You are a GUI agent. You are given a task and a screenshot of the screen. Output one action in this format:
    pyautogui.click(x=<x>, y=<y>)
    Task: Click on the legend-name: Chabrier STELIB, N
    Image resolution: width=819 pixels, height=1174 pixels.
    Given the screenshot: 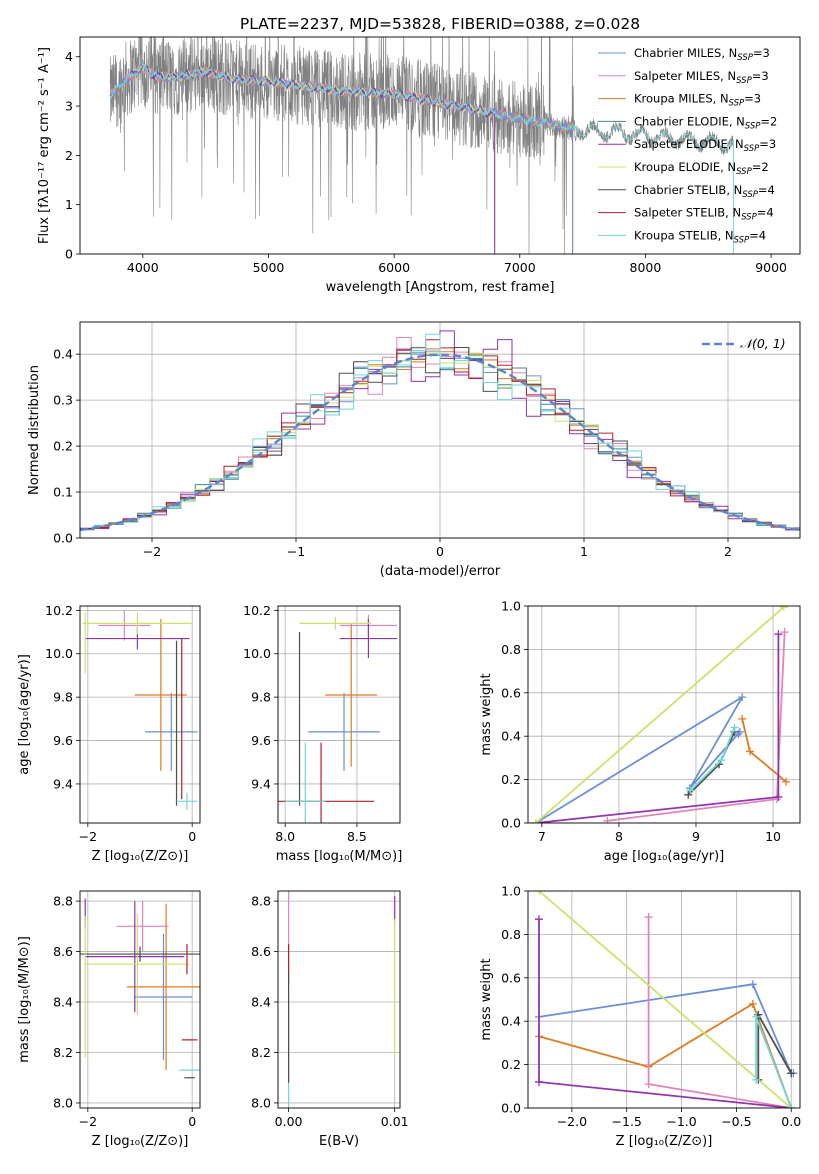 What is the action you would take?
    pyautogui.click(x=688, y=190)
    